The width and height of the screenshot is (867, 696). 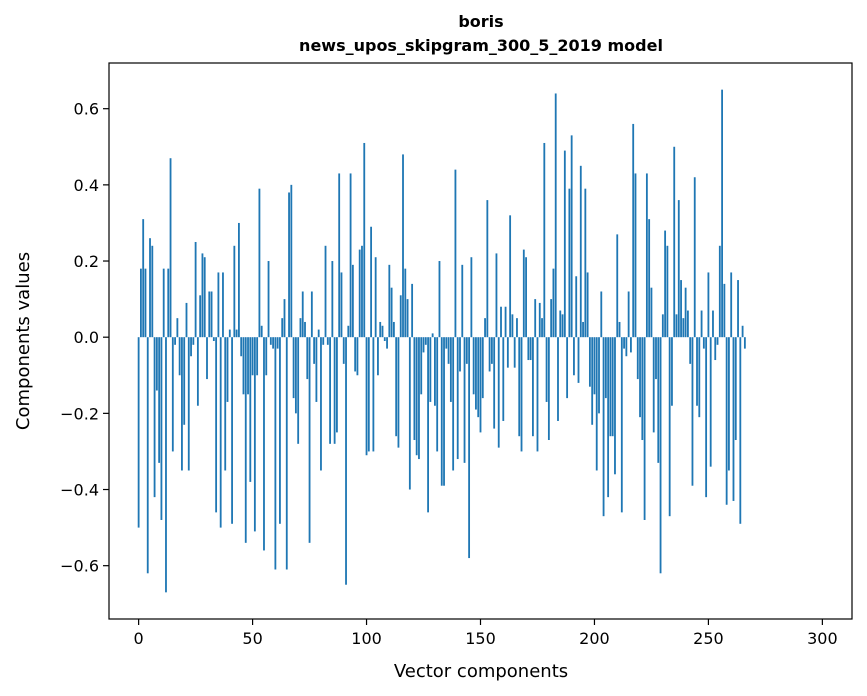 What do you see at coordinates (480, 638) in the screenshot?
I see `x-tick-label: 150` at bounding box center [480, 638].